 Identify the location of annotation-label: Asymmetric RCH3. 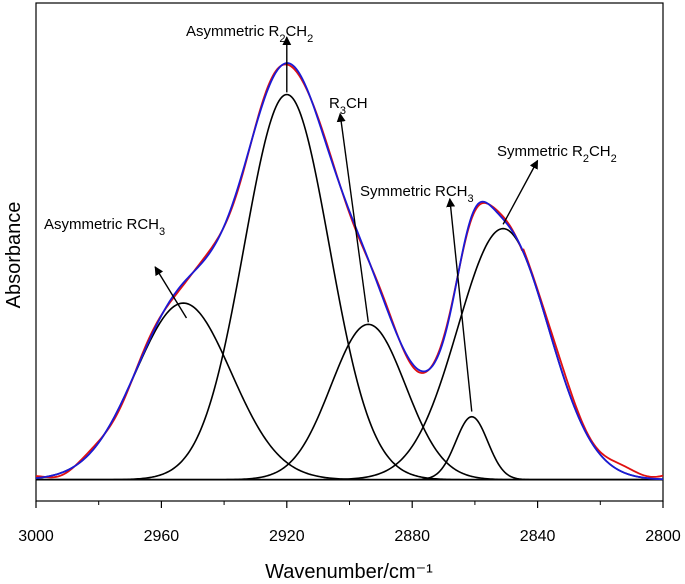
(104, 227).